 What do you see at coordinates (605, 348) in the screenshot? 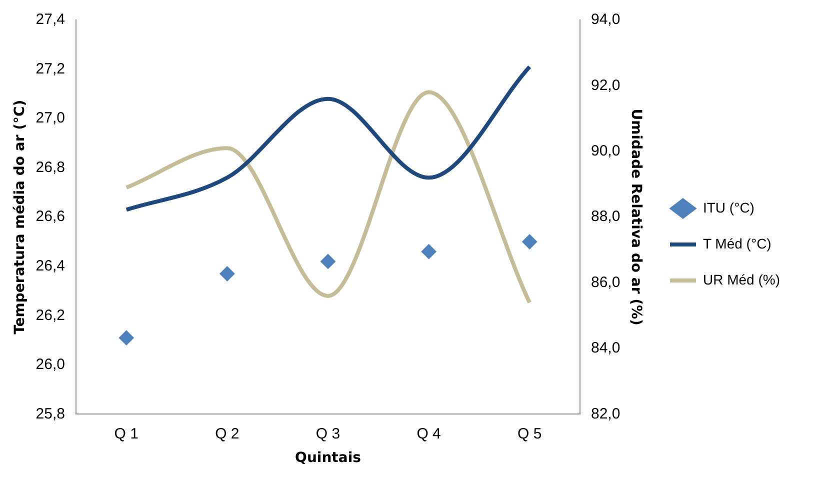
I see `y2-tick-label: 84,0` at bounding box center [605, 348].